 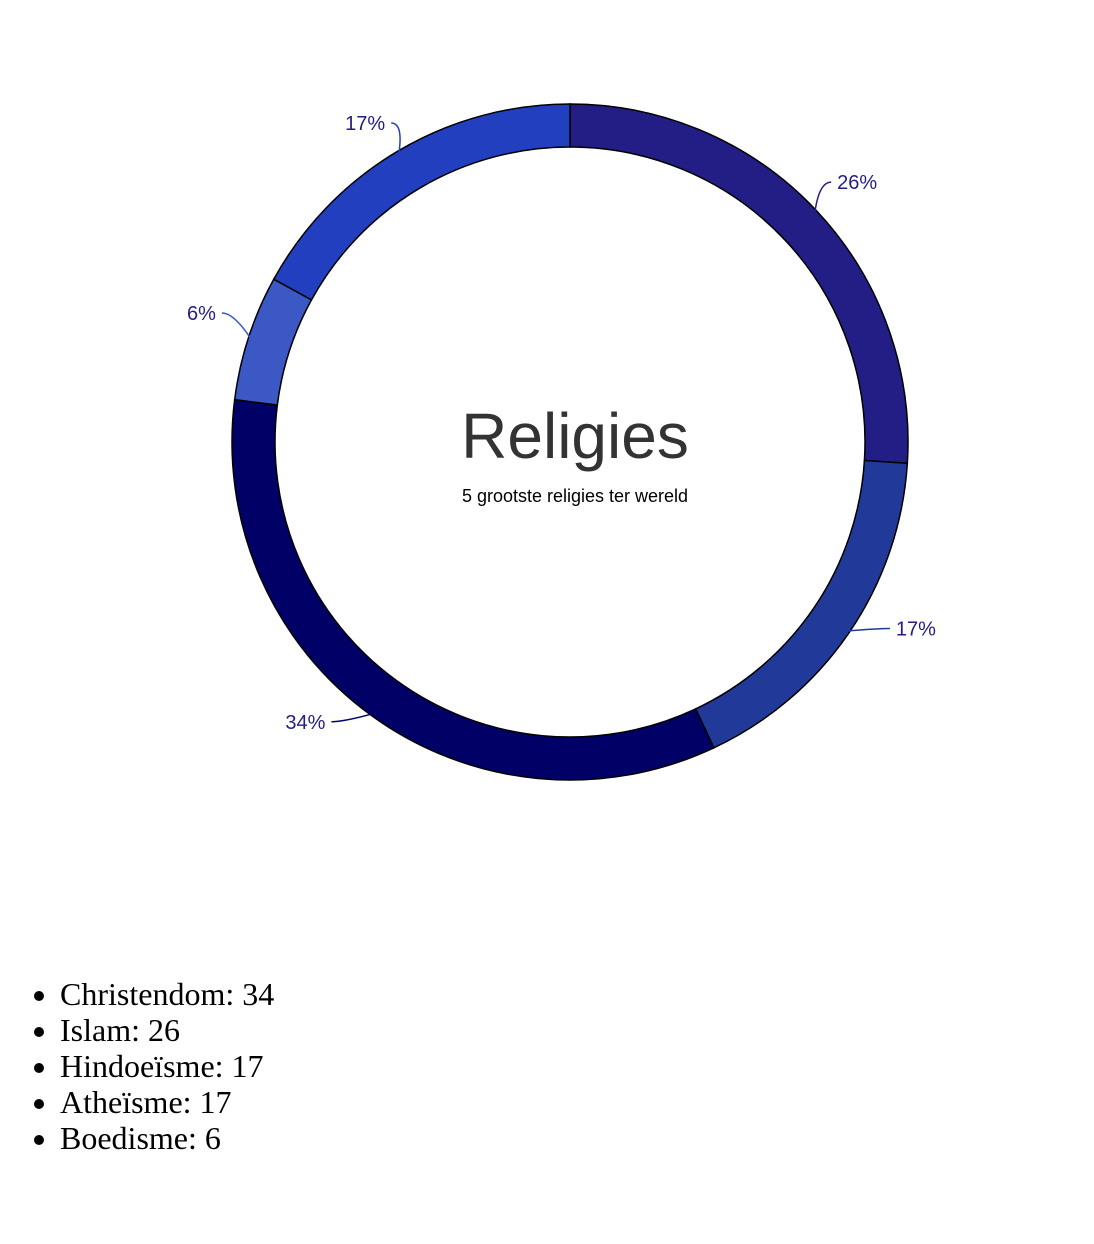 I want to click on donut-slice-boedisme, so click(x=273, y=342).